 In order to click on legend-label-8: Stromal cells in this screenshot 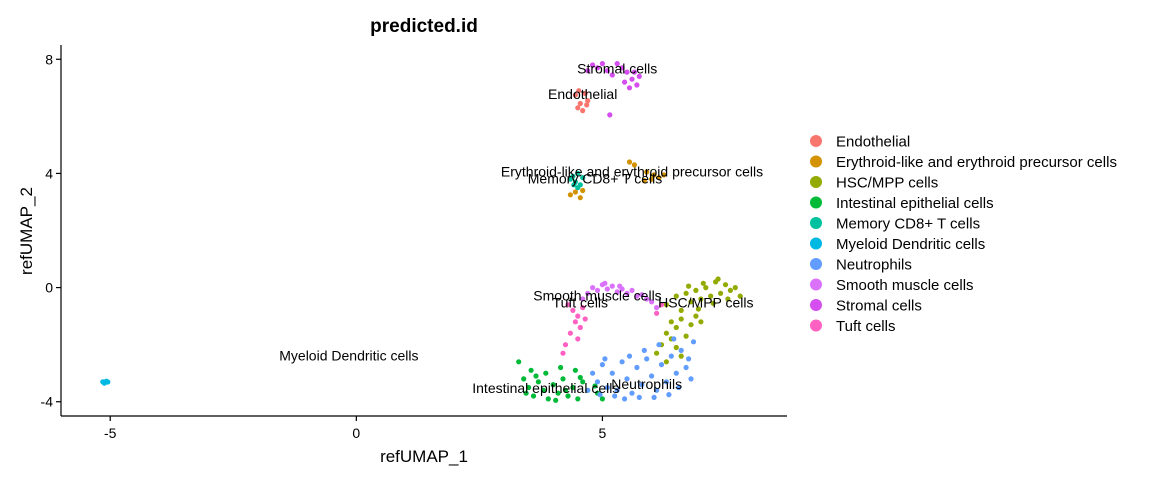, I will do `click(879, 306)`.